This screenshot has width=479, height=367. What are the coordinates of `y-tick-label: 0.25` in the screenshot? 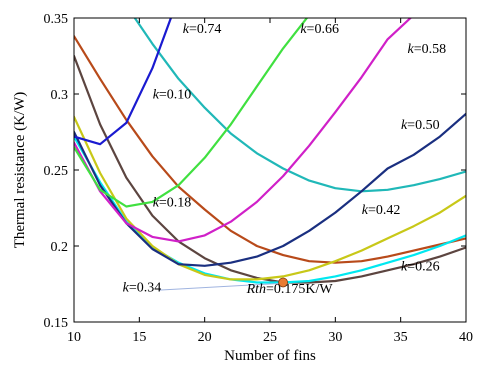 It's located at (56, 171).